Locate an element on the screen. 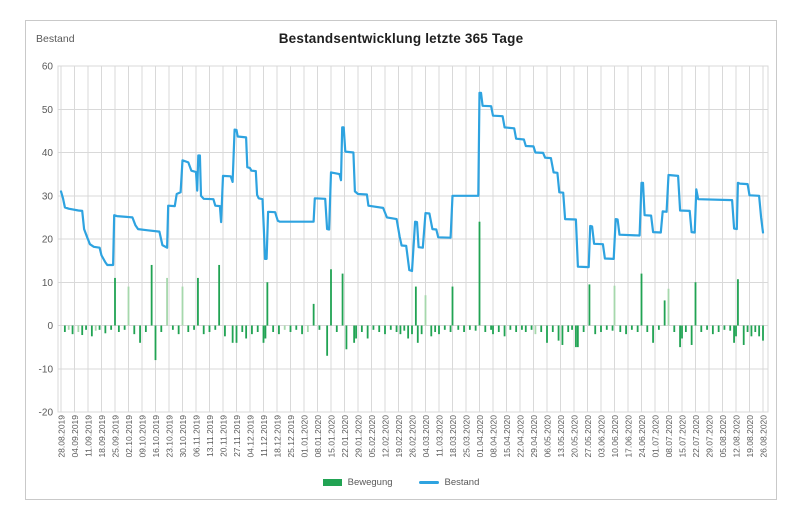 The height and width of the screenshot is (517, 800). x-tick-label: 19.08.2020 is located at coordinates (750, 436).